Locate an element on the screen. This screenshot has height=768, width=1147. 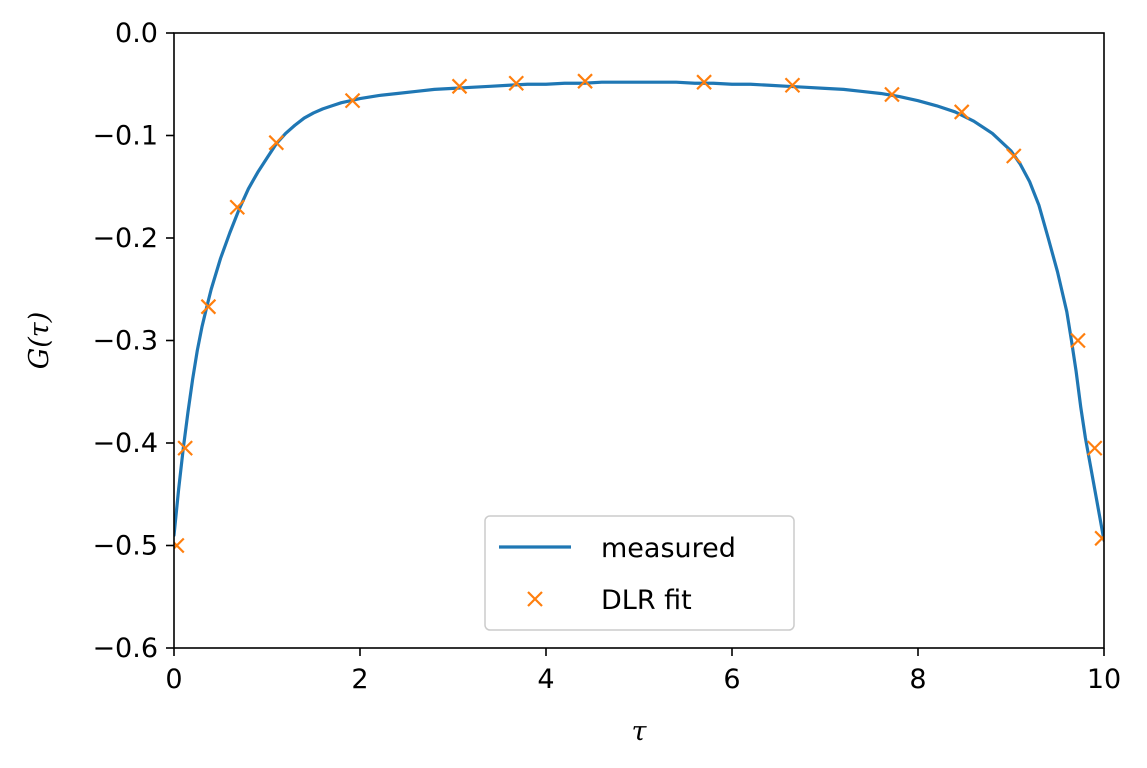
y-tick-label: −0.6 is located at coordinates (125, 648).